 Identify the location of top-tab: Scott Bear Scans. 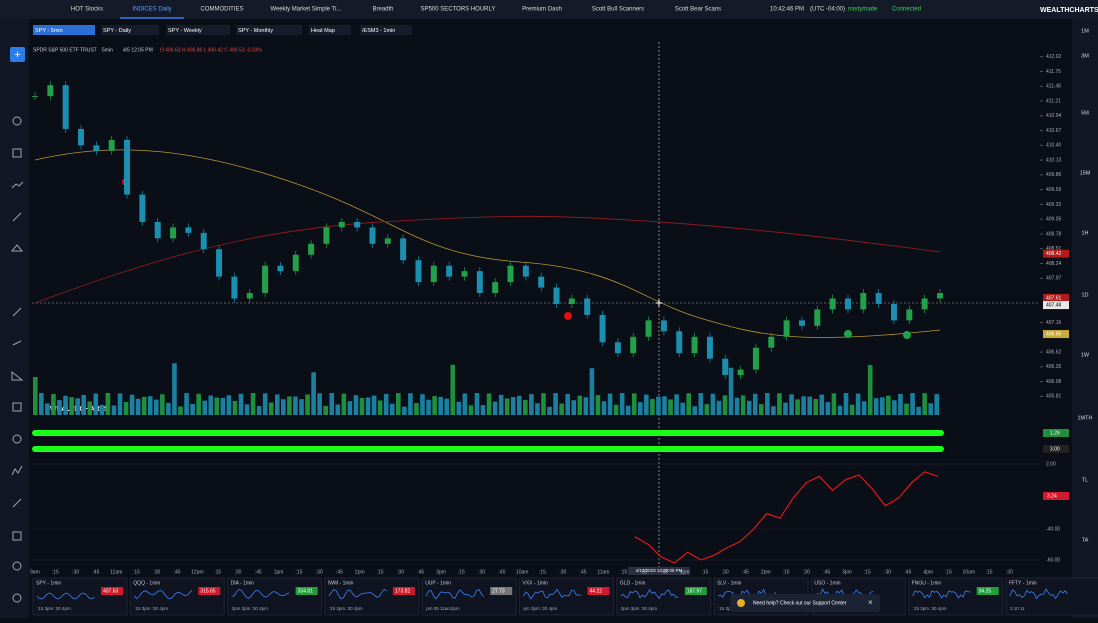
(698, 10).